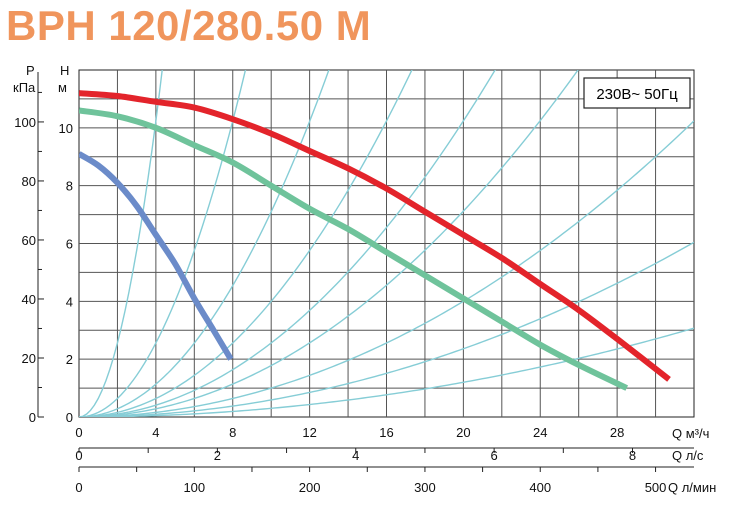 The height and width of the screenshot is (506, 739). I want to click on x-m3h-tick-label: 4, so click(155, 432).